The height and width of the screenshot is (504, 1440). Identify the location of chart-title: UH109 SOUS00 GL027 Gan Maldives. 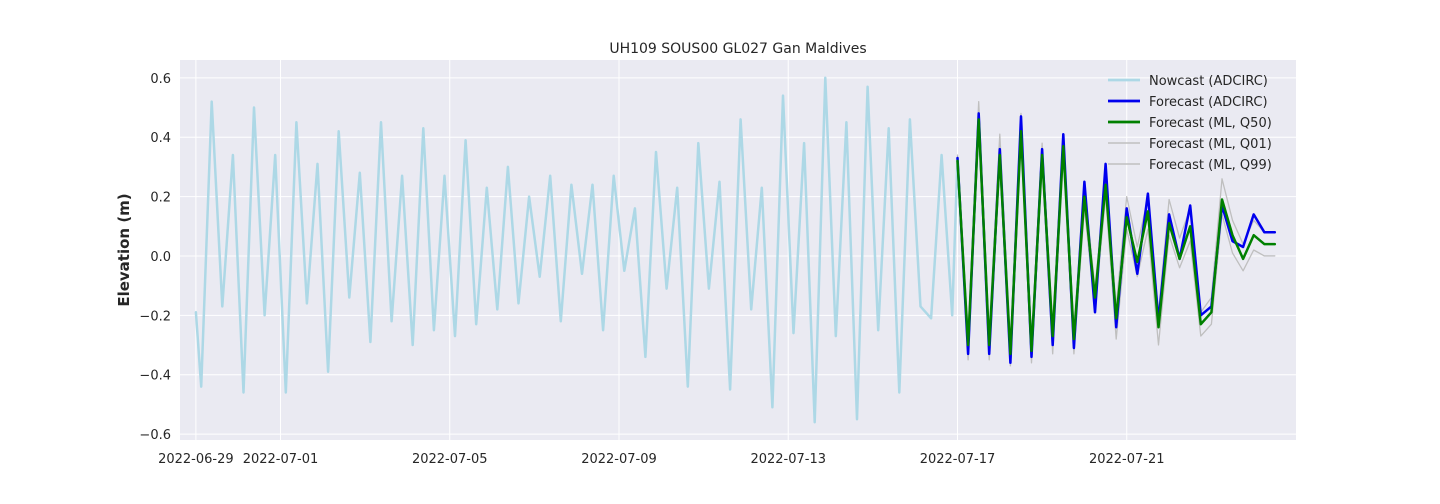
(737, 49).